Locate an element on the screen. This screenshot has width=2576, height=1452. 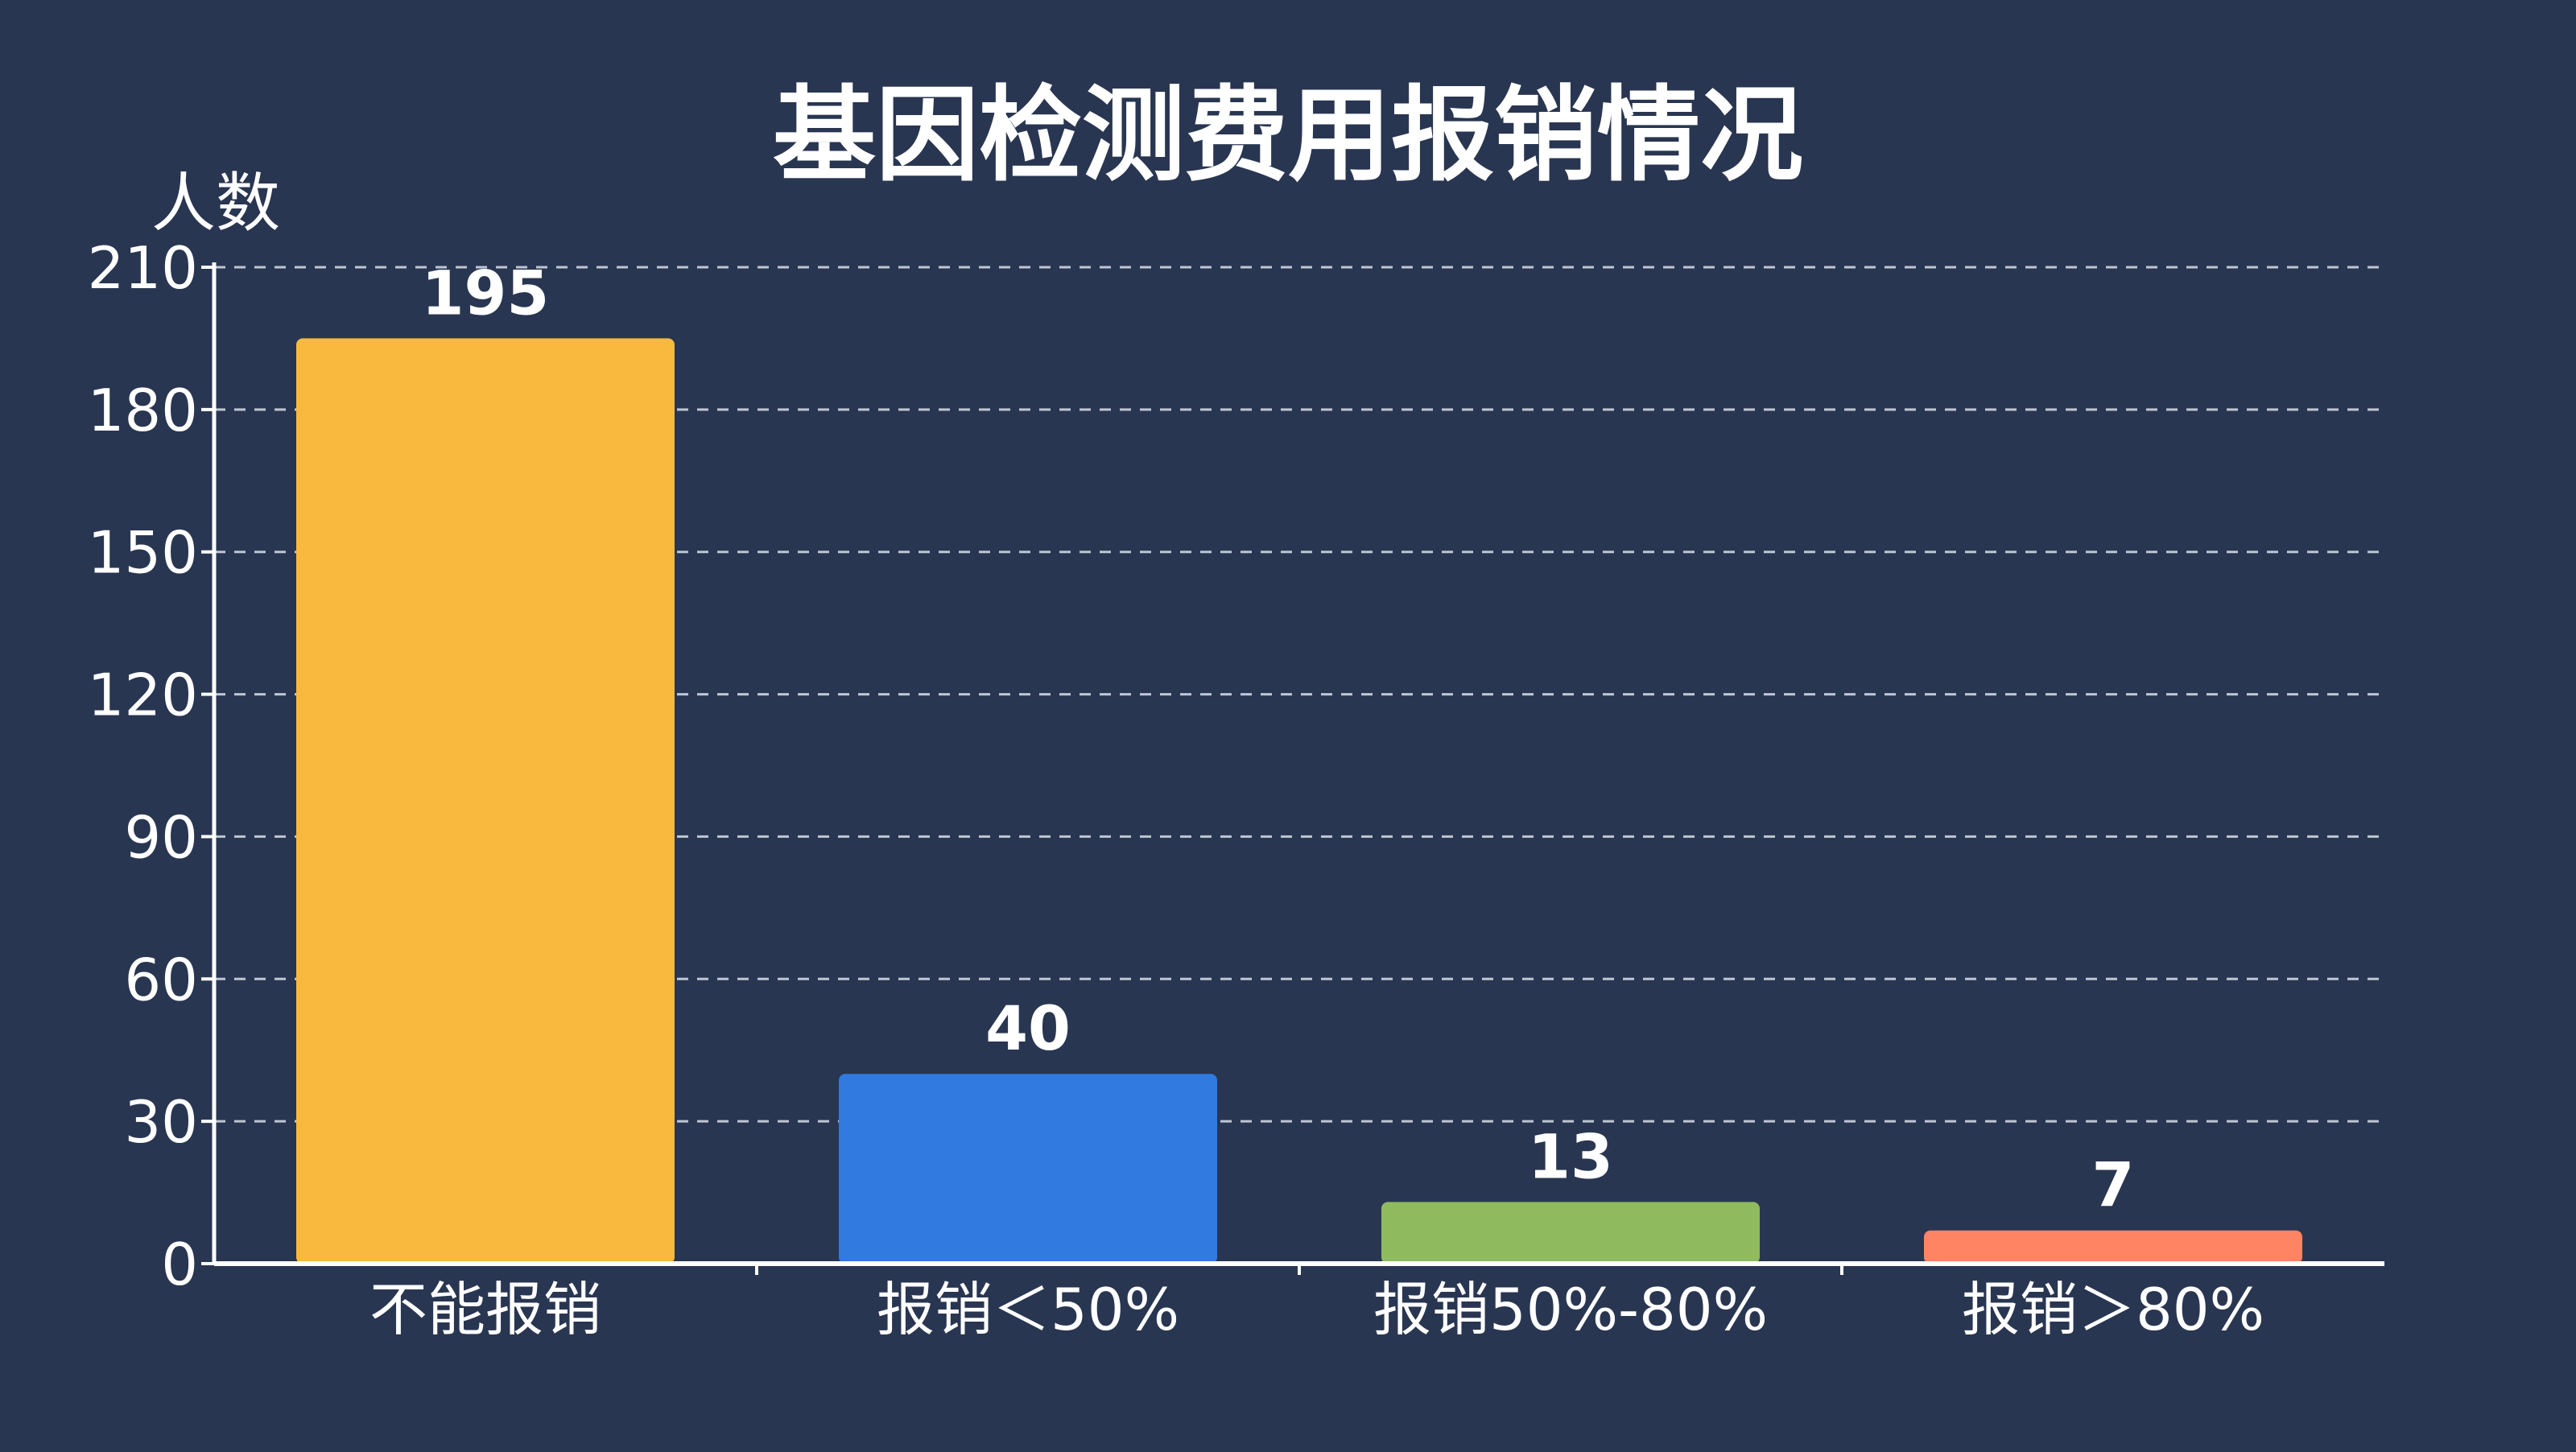
chart-title: 基因检测费用报销情况 is located at coordinates (1288, 136).